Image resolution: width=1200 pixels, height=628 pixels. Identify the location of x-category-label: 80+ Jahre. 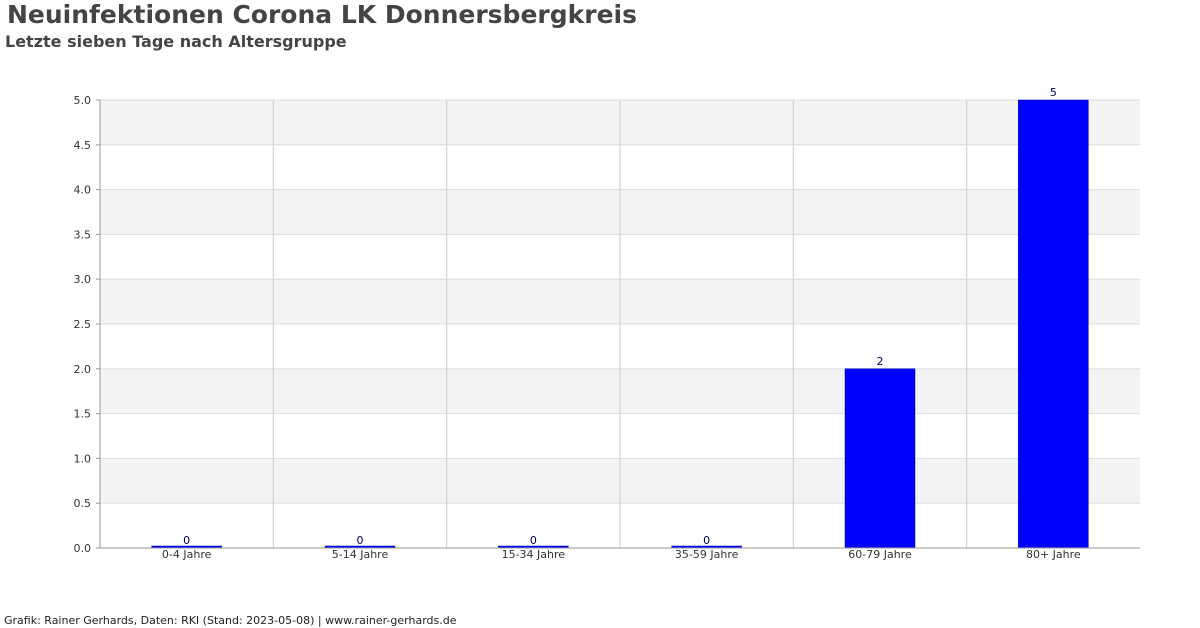
(1053, 554).